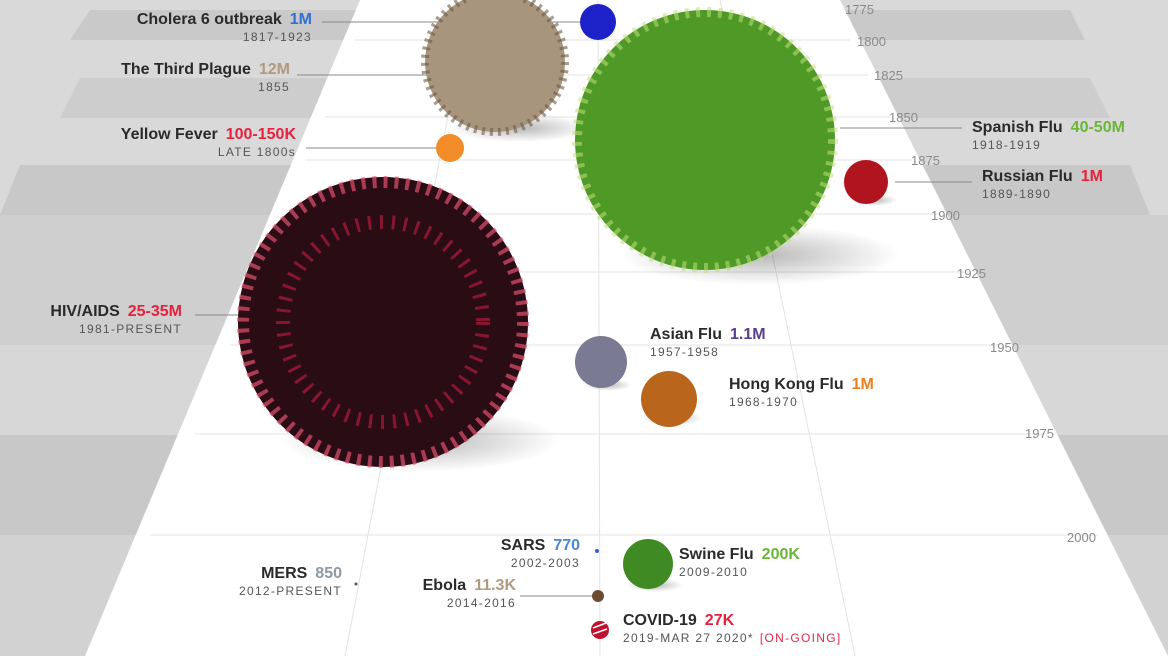  Describe the element at coordinates (186, 69) in the screenshot. I see `pandemic-name: The Third Plague` at that location.